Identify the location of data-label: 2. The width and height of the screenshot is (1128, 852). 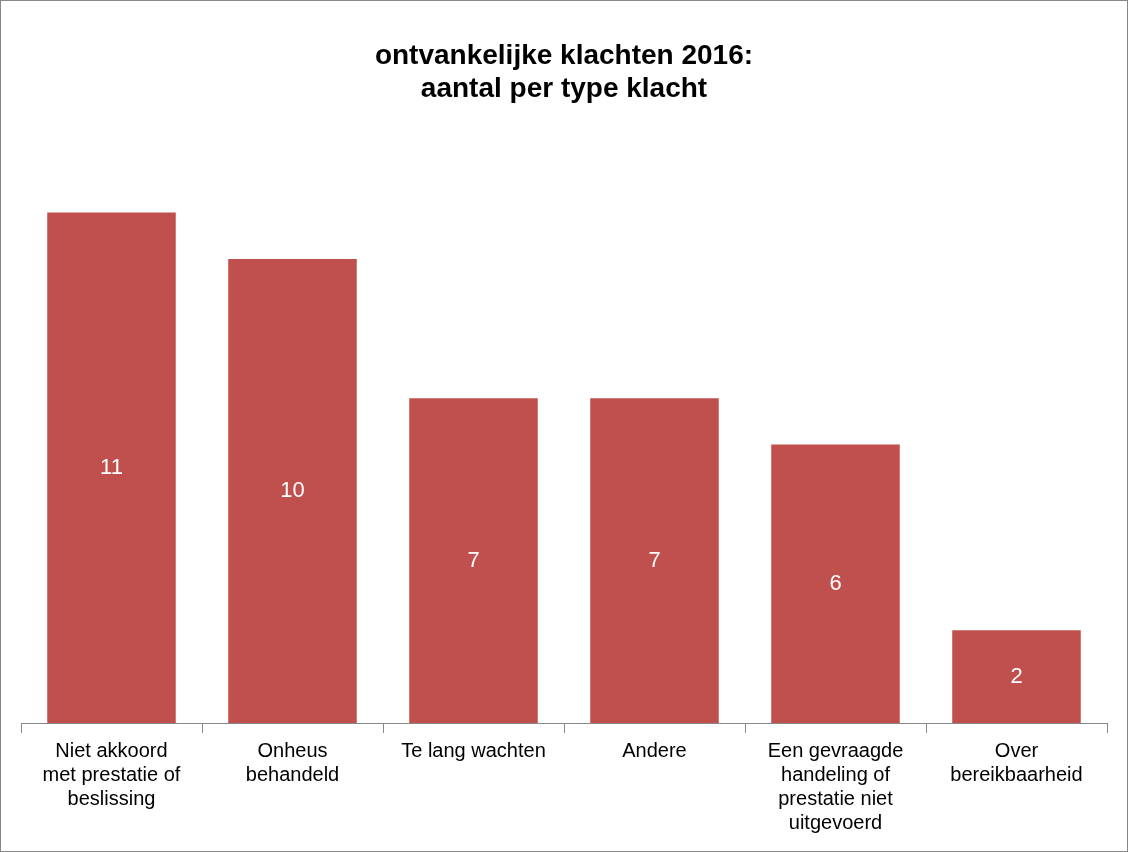
(1016, 675).